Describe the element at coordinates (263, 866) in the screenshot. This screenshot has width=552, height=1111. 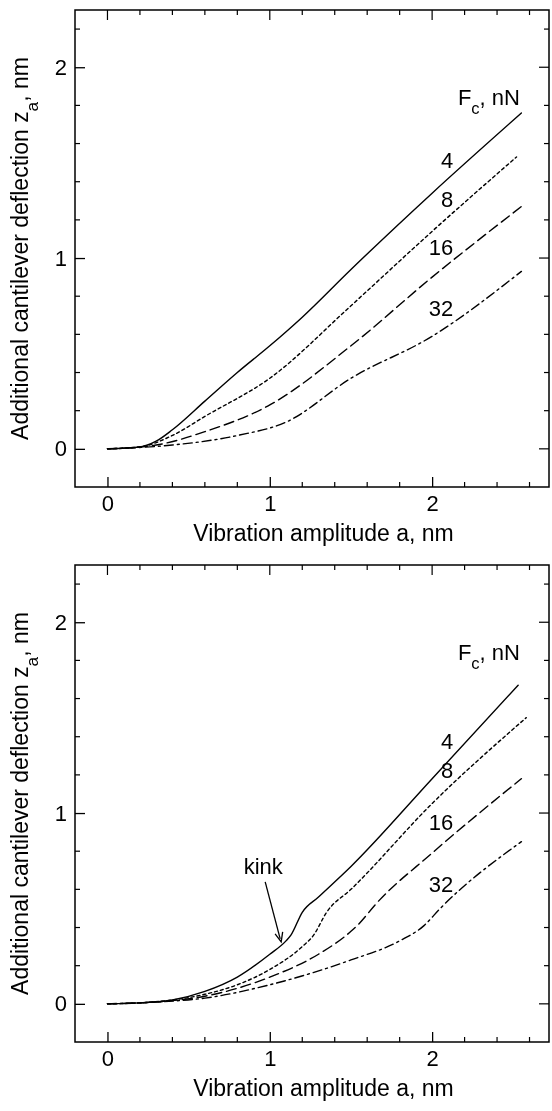
I see `annotation: kink` at that location.